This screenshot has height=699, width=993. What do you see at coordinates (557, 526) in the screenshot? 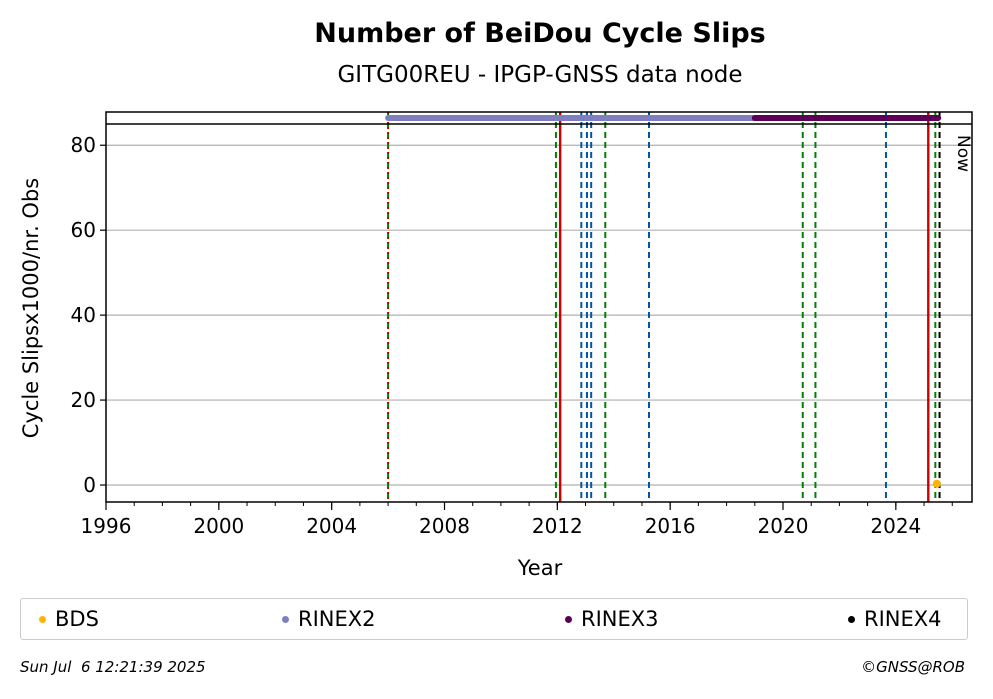
I see `x-tick-label: 2012` at bounding box center [557, 526].